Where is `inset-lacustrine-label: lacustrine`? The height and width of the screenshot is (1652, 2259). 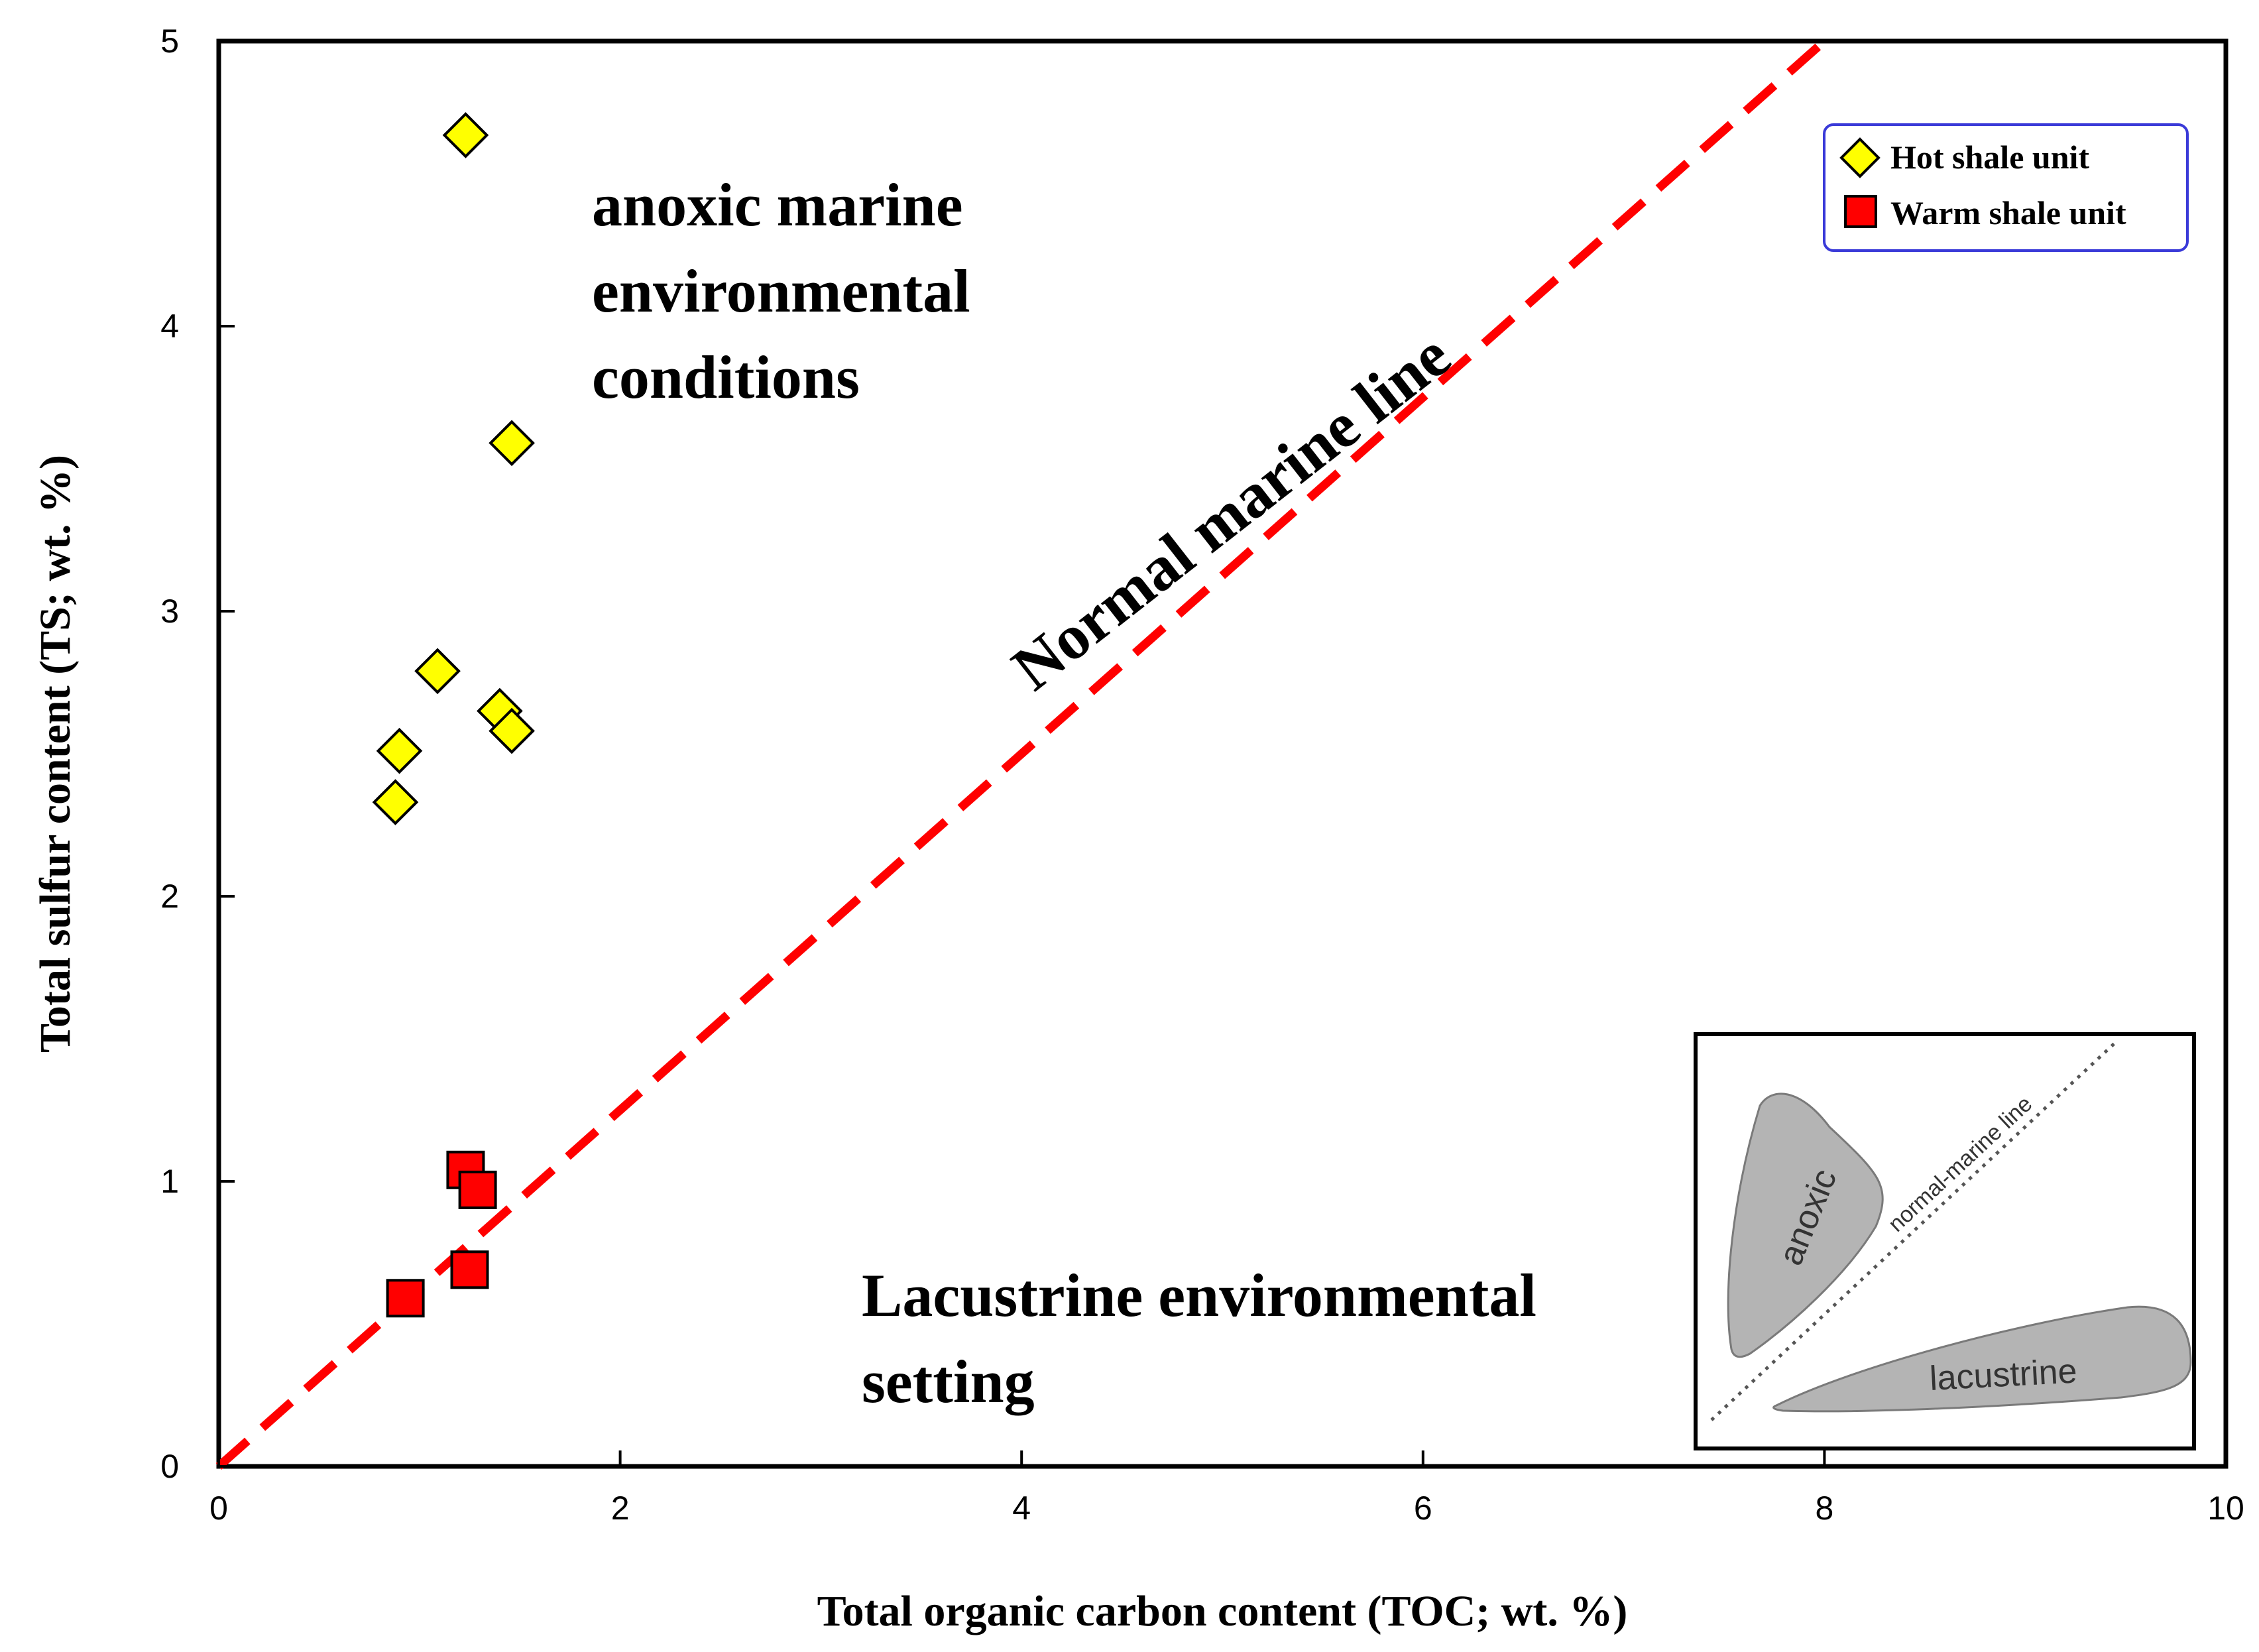
inset-lacustrine-label: lacustrine is located at coordinates (2003, 1375).